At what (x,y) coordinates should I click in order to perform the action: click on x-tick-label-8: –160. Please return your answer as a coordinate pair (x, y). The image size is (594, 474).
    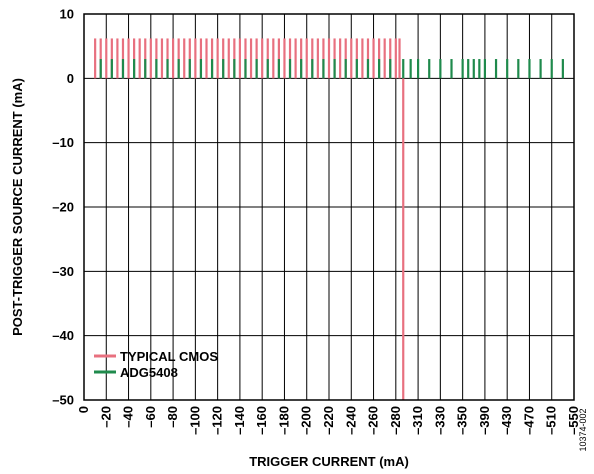
    Looking at the image, I should click on (261, 420).